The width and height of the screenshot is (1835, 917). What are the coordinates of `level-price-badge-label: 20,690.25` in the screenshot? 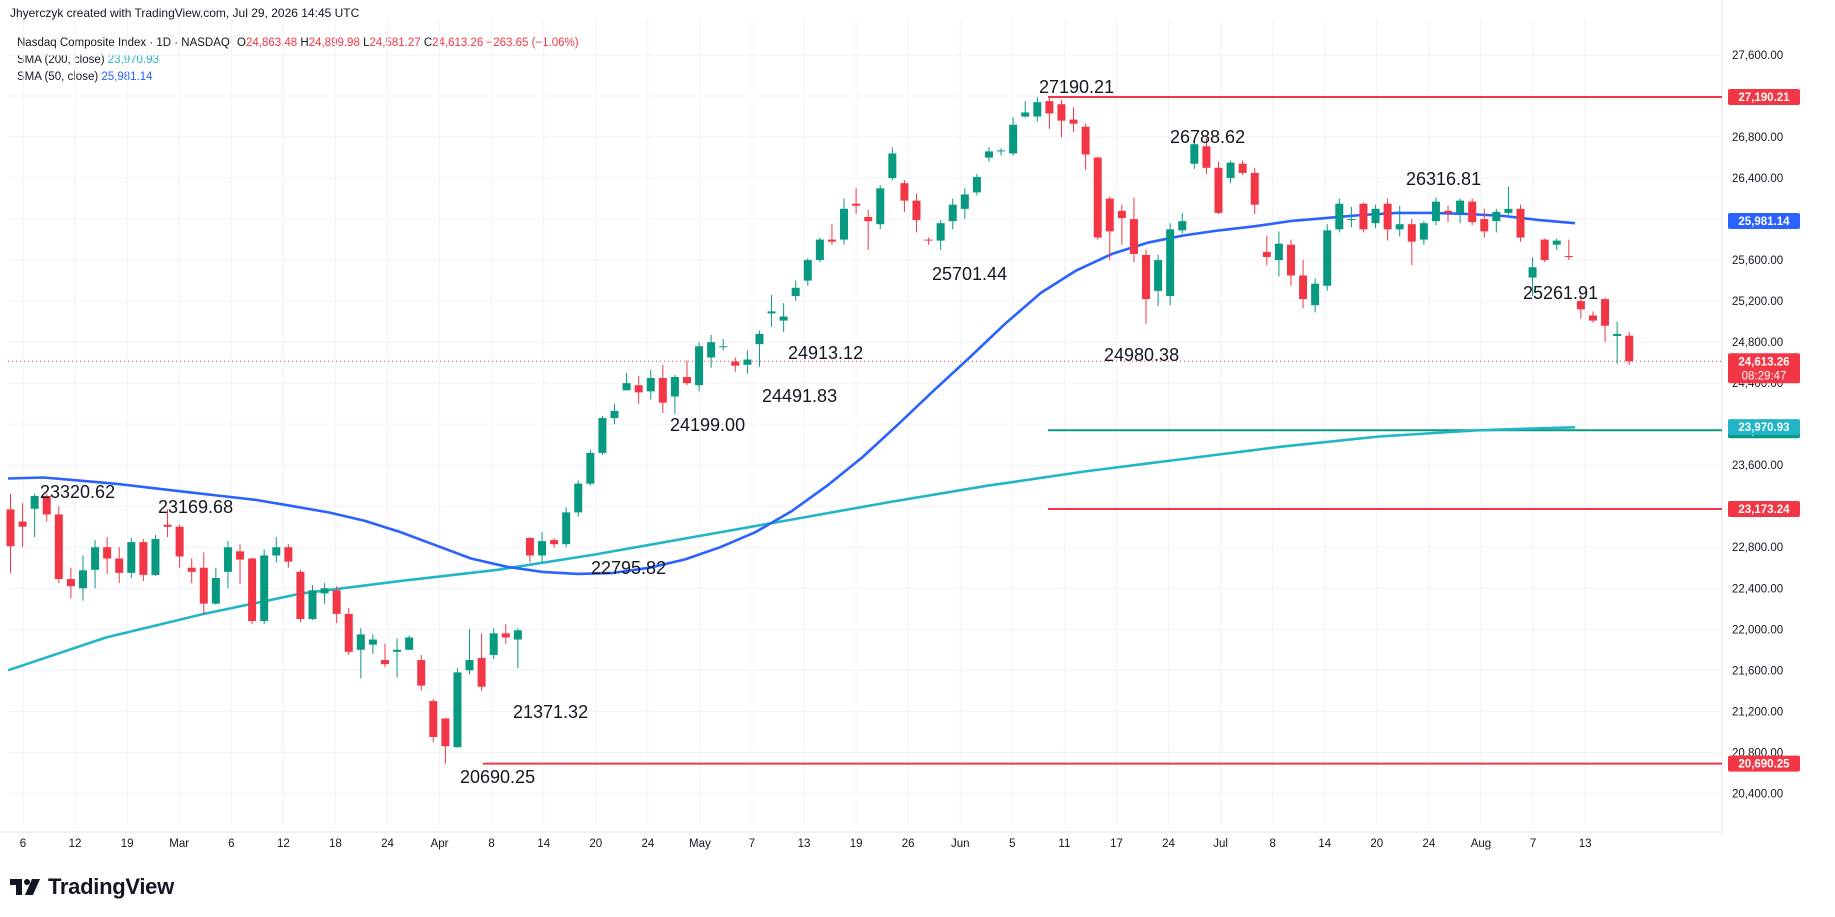 It's located at (1764, 765).